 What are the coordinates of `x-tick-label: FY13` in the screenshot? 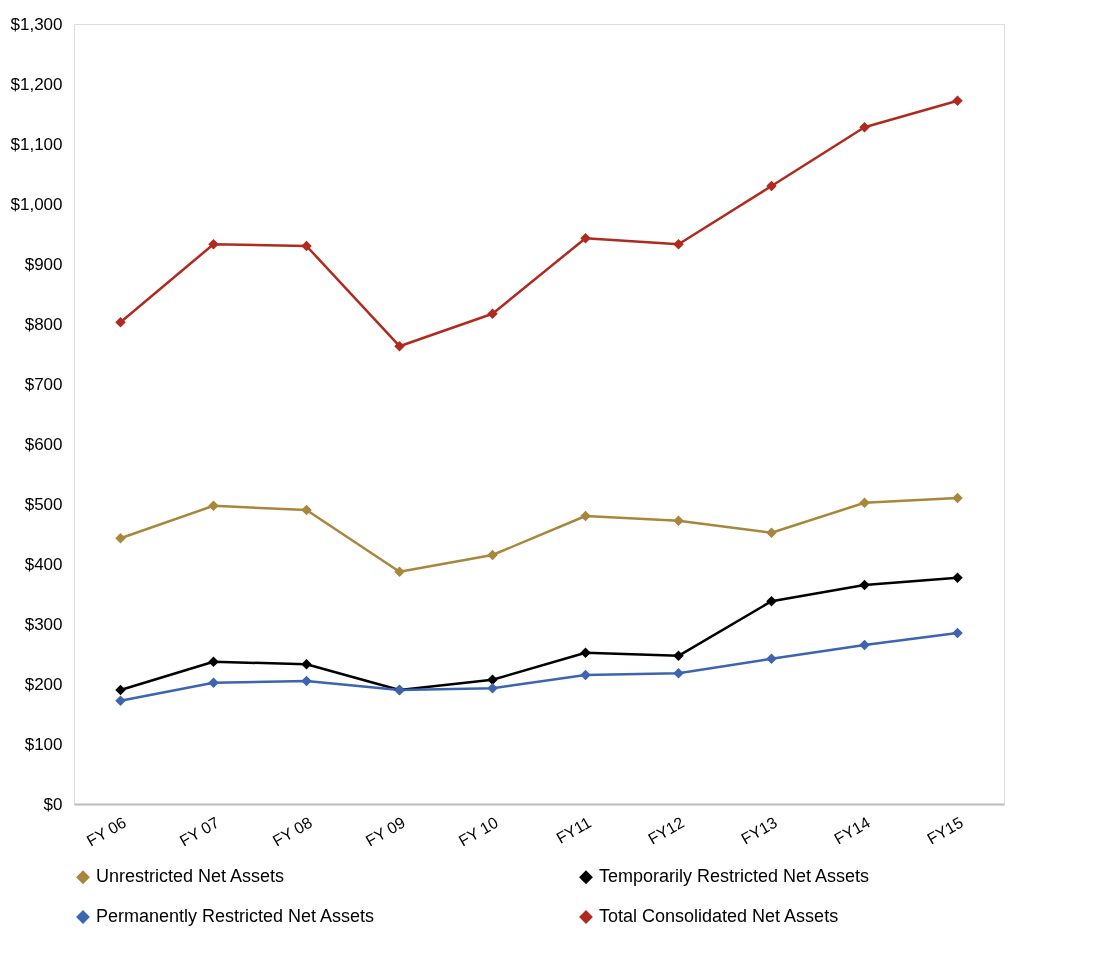 It's located at (759, 830).